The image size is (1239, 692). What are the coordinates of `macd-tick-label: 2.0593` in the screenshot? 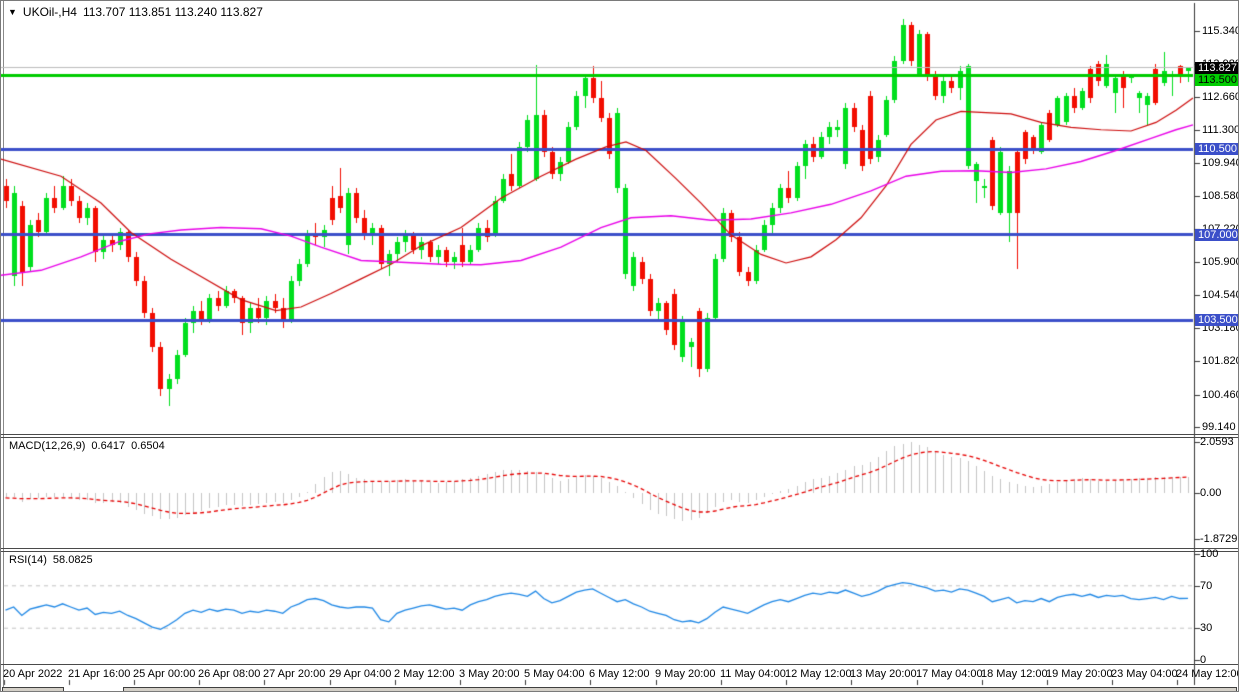 It's located at (1217, 442).